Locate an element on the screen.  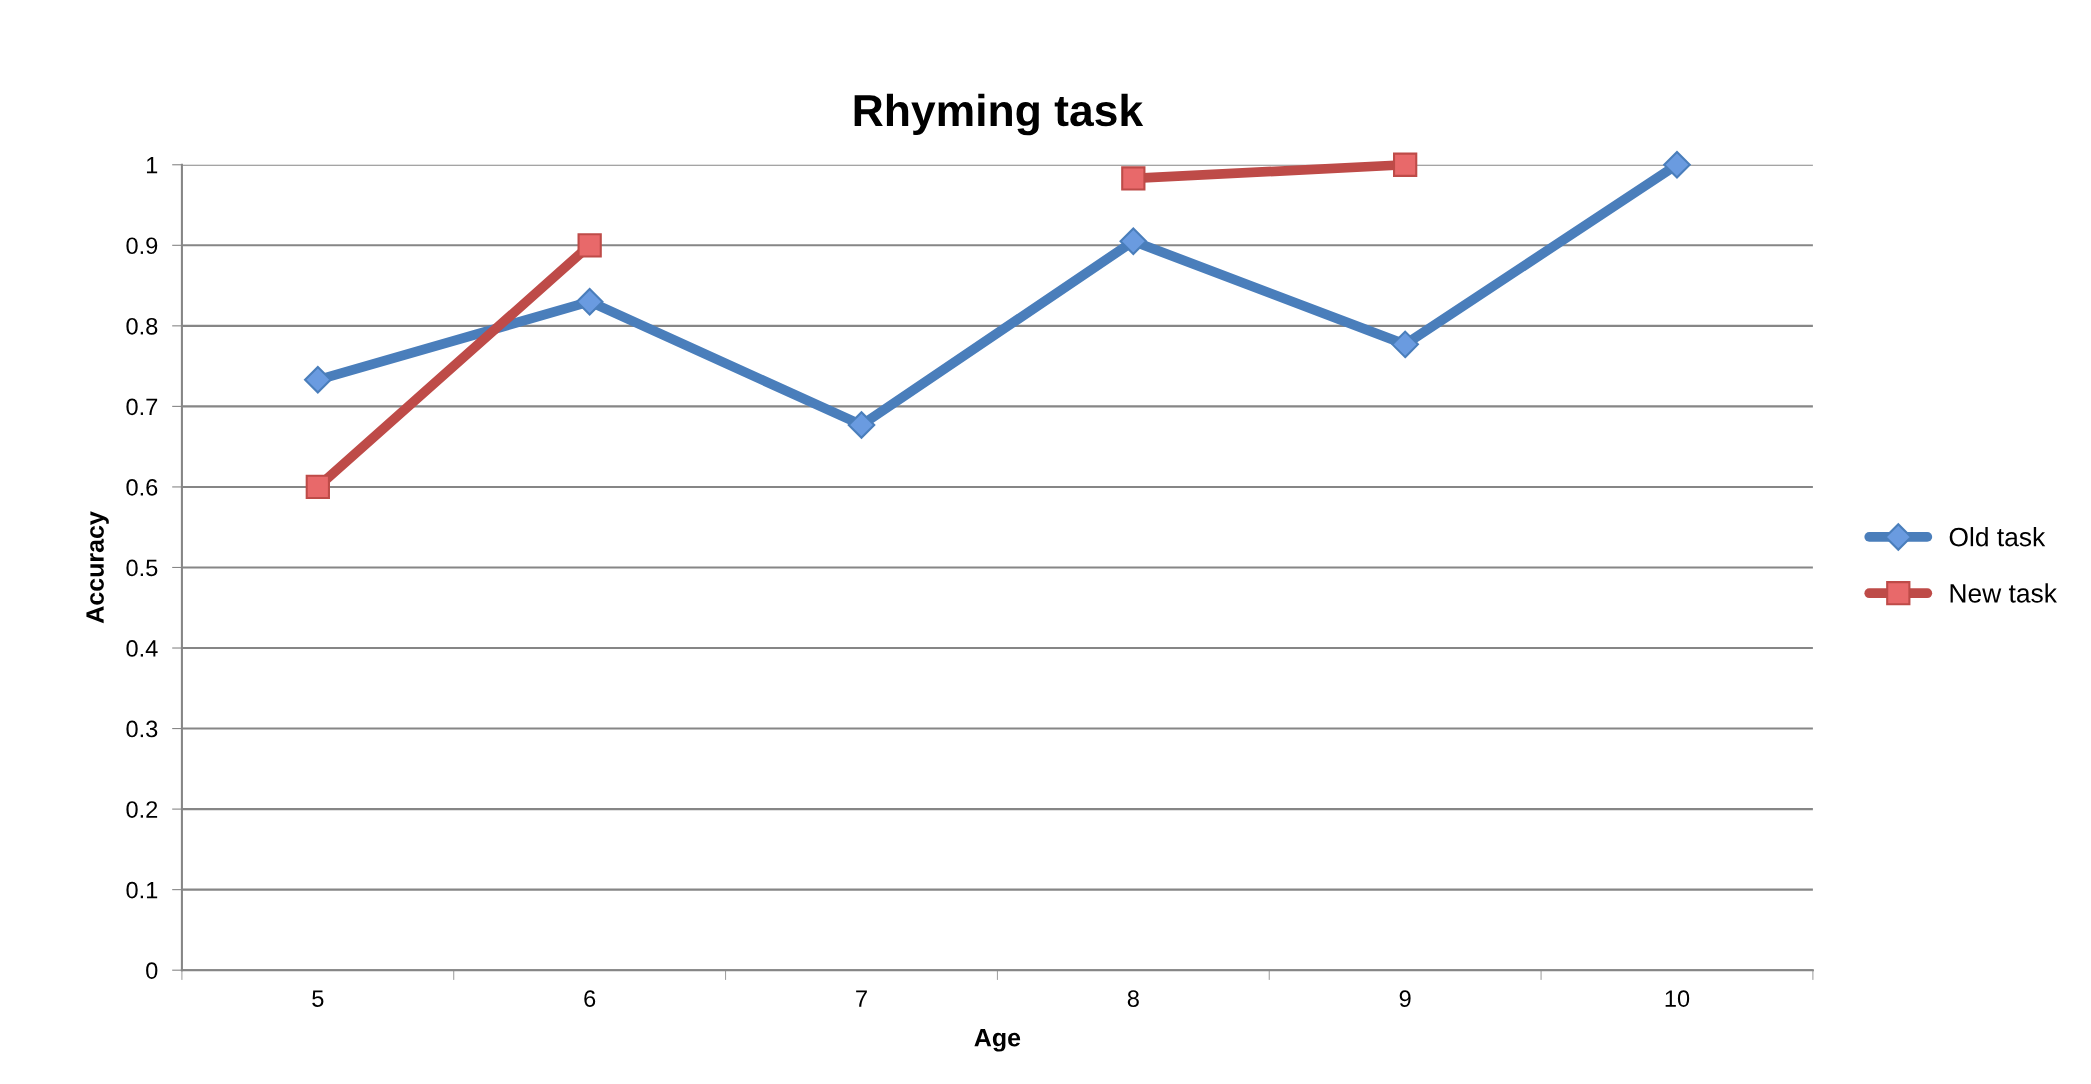
y-tick-label: 0.4 is located at coordinates (142, 648).